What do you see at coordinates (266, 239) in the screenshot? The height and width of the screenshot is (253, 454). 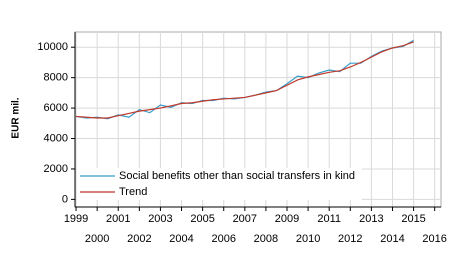 I see `x-tick-label: 2008` at bounding box center [266, 239].